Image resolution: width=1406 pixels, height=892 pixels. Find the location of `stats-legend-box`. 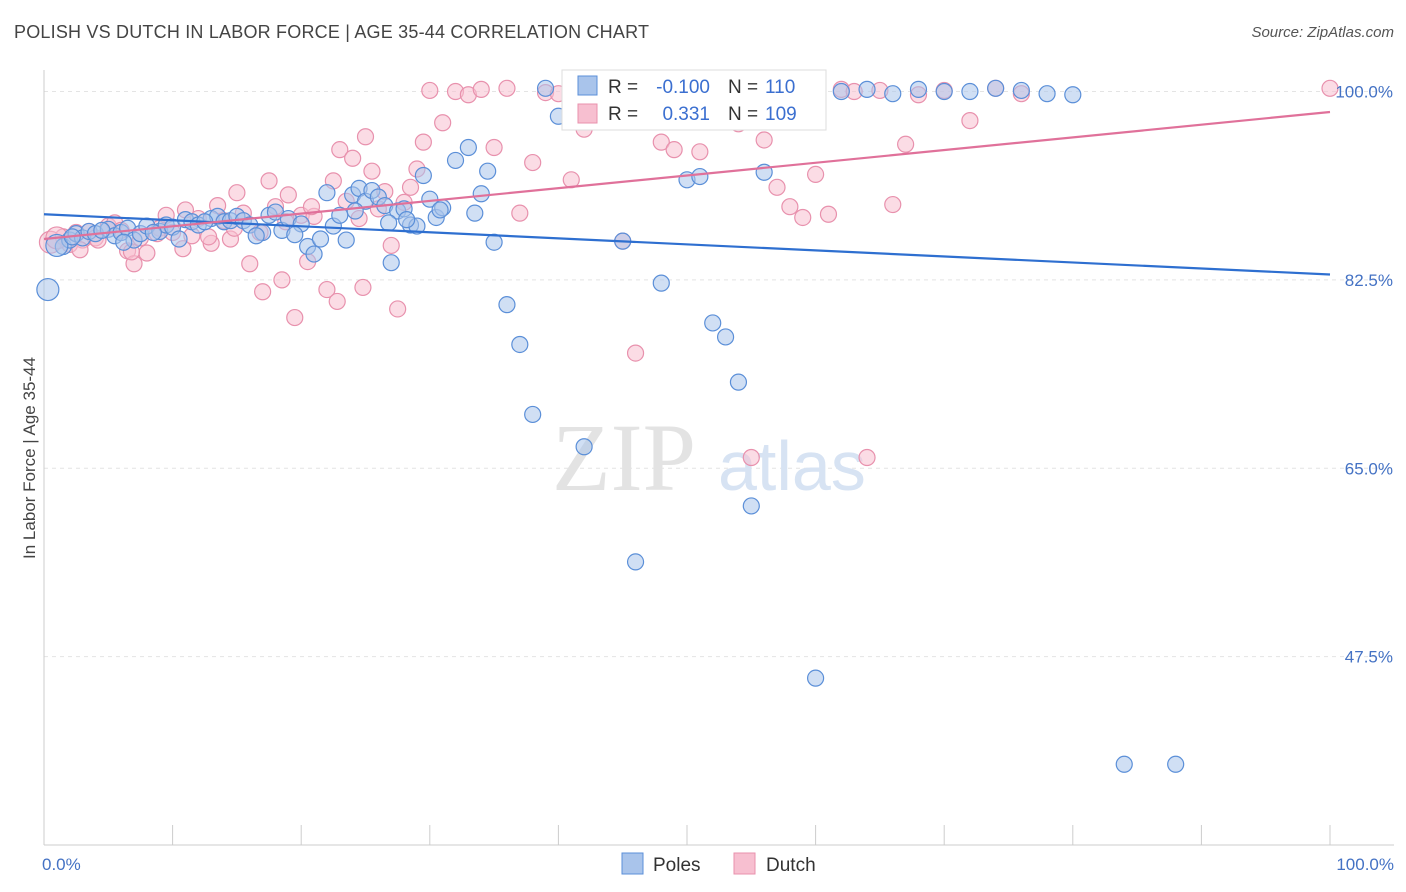

stats-legend-box is located at coordinates (694, 100).